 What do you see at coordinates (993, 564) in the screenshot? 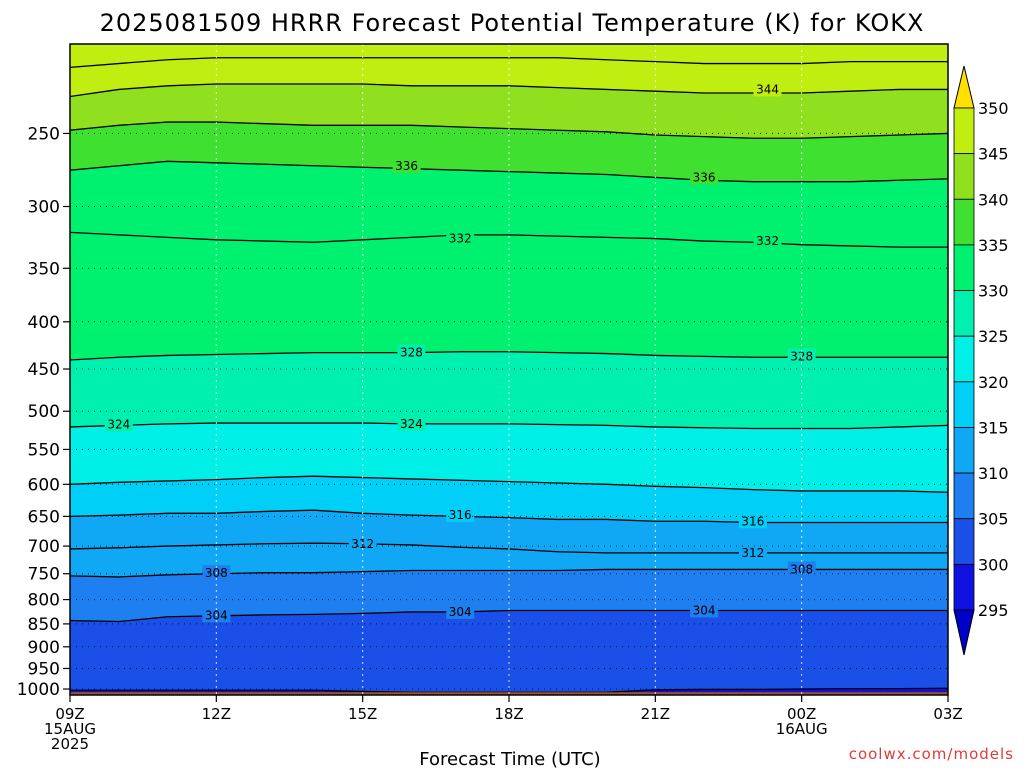
I see `colorbar-label: 300` at bounding box center [993, 564].